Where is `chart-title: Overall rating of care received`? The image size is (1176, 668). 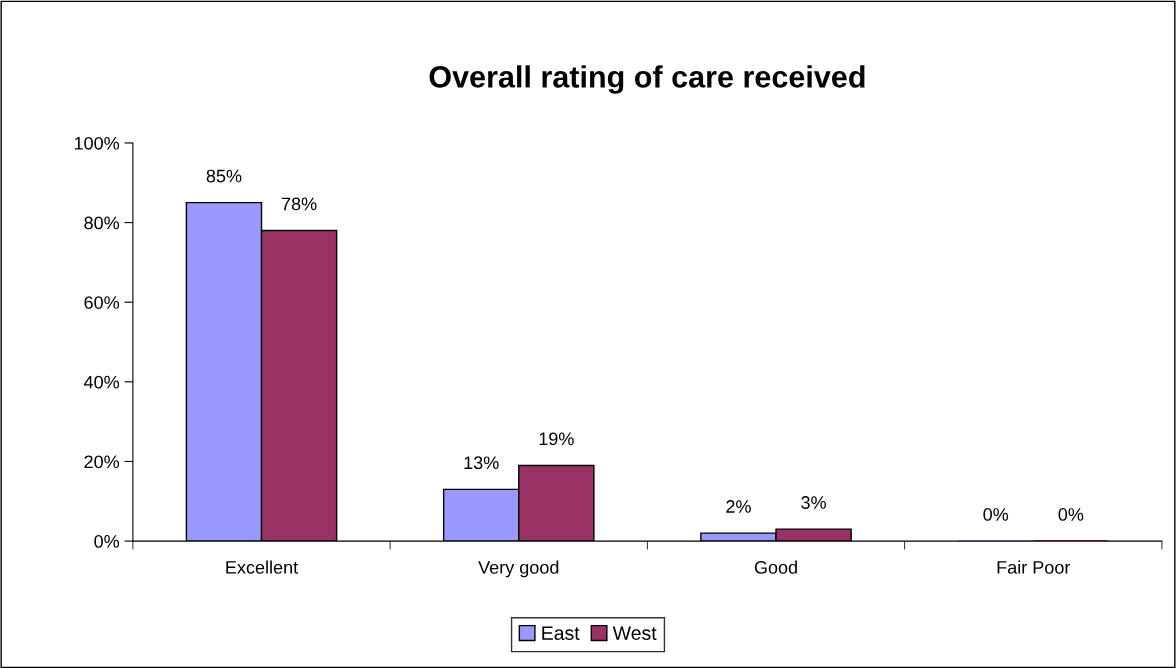 chart-title: Overall rating of care received is located at coordinates (647, 79).